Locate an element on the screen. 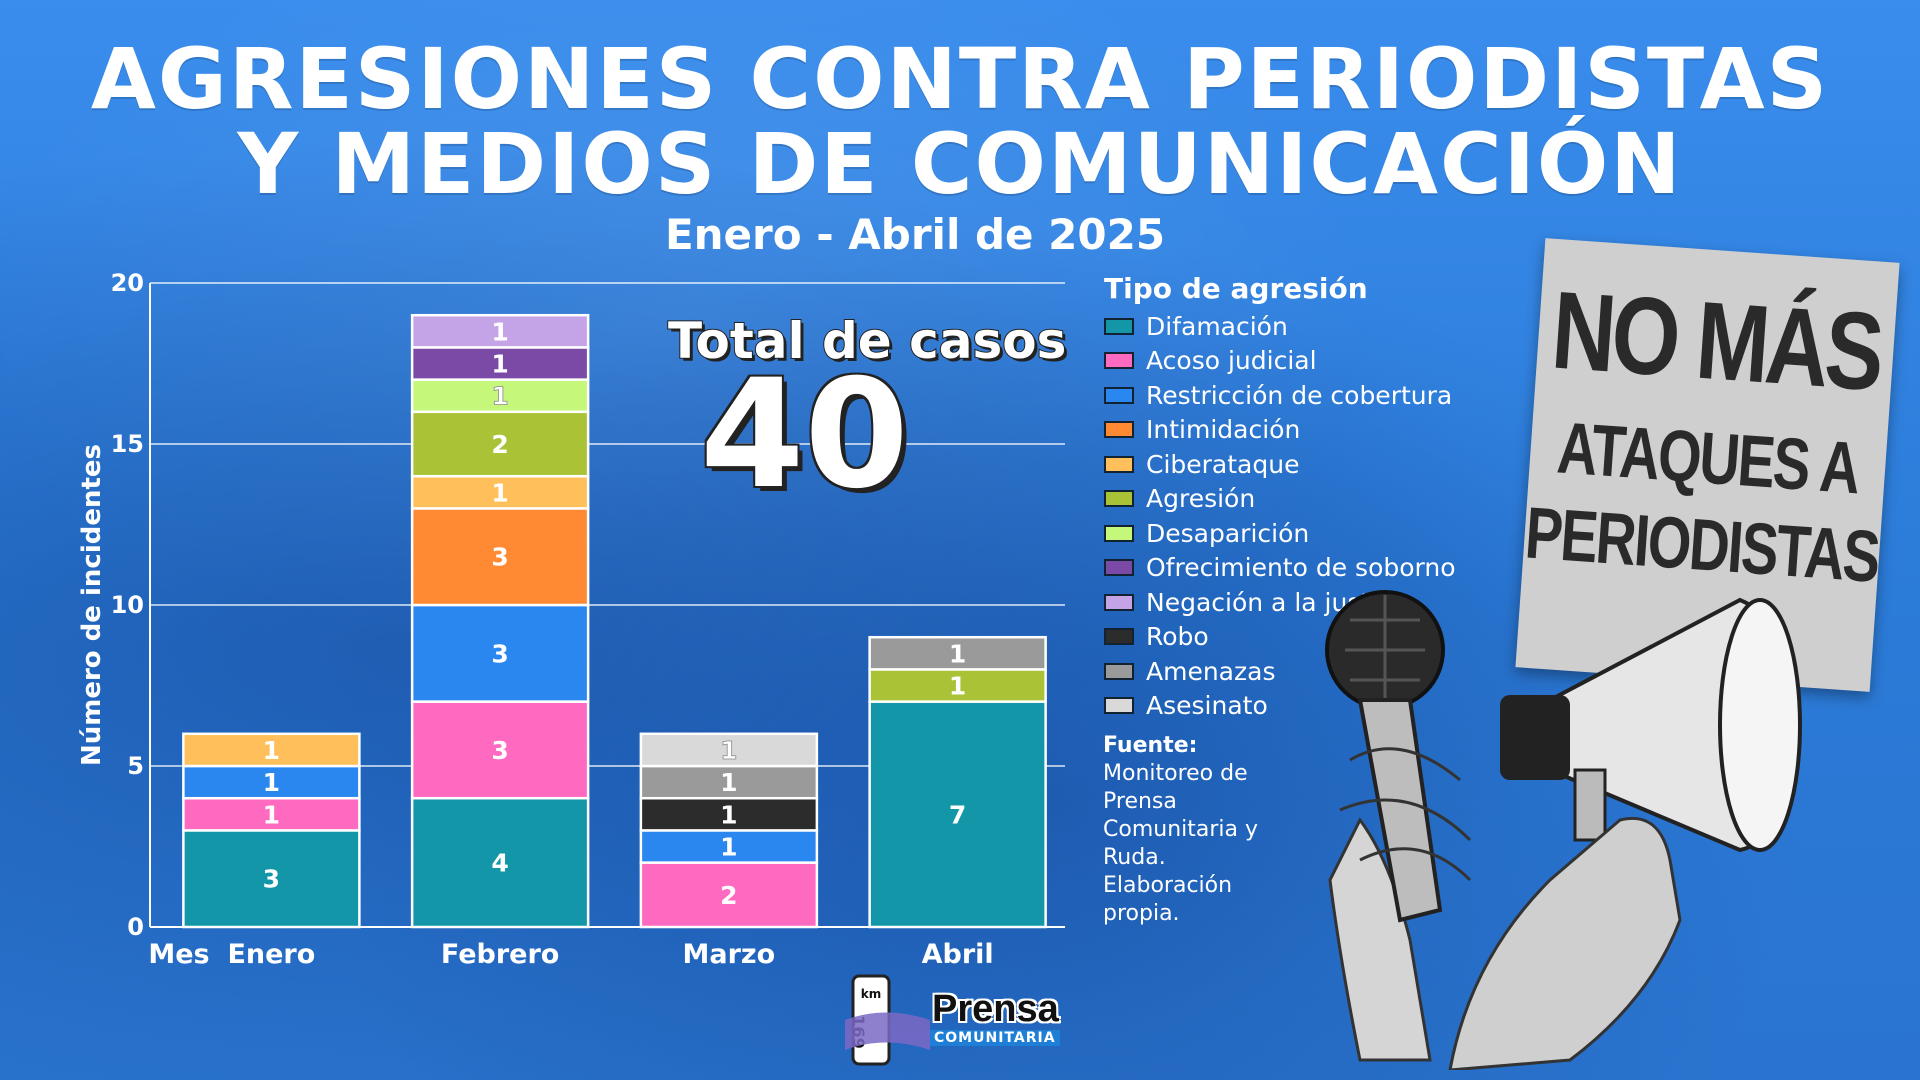 The height and width of the screenshot is (1080, 1920). legend-label: Agresión is located at coordinates (1201, 499).